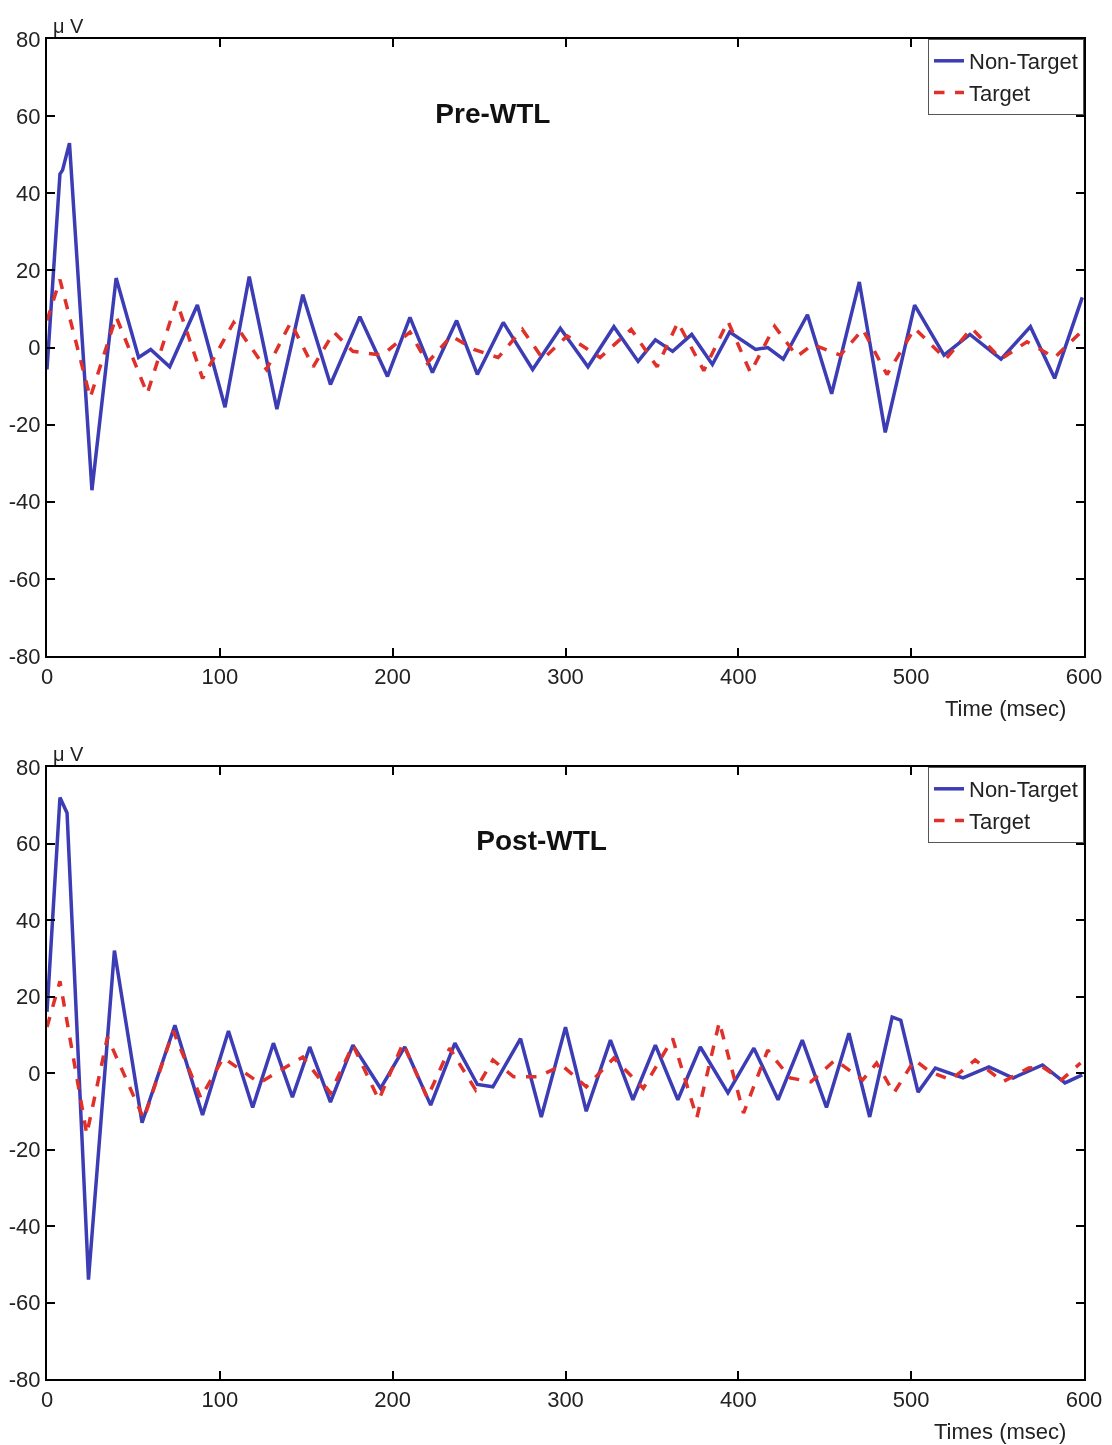 This screenshot has width=1112, height=1445. I want to click on x-axis-title: Time (msec), so click(1006, 708).